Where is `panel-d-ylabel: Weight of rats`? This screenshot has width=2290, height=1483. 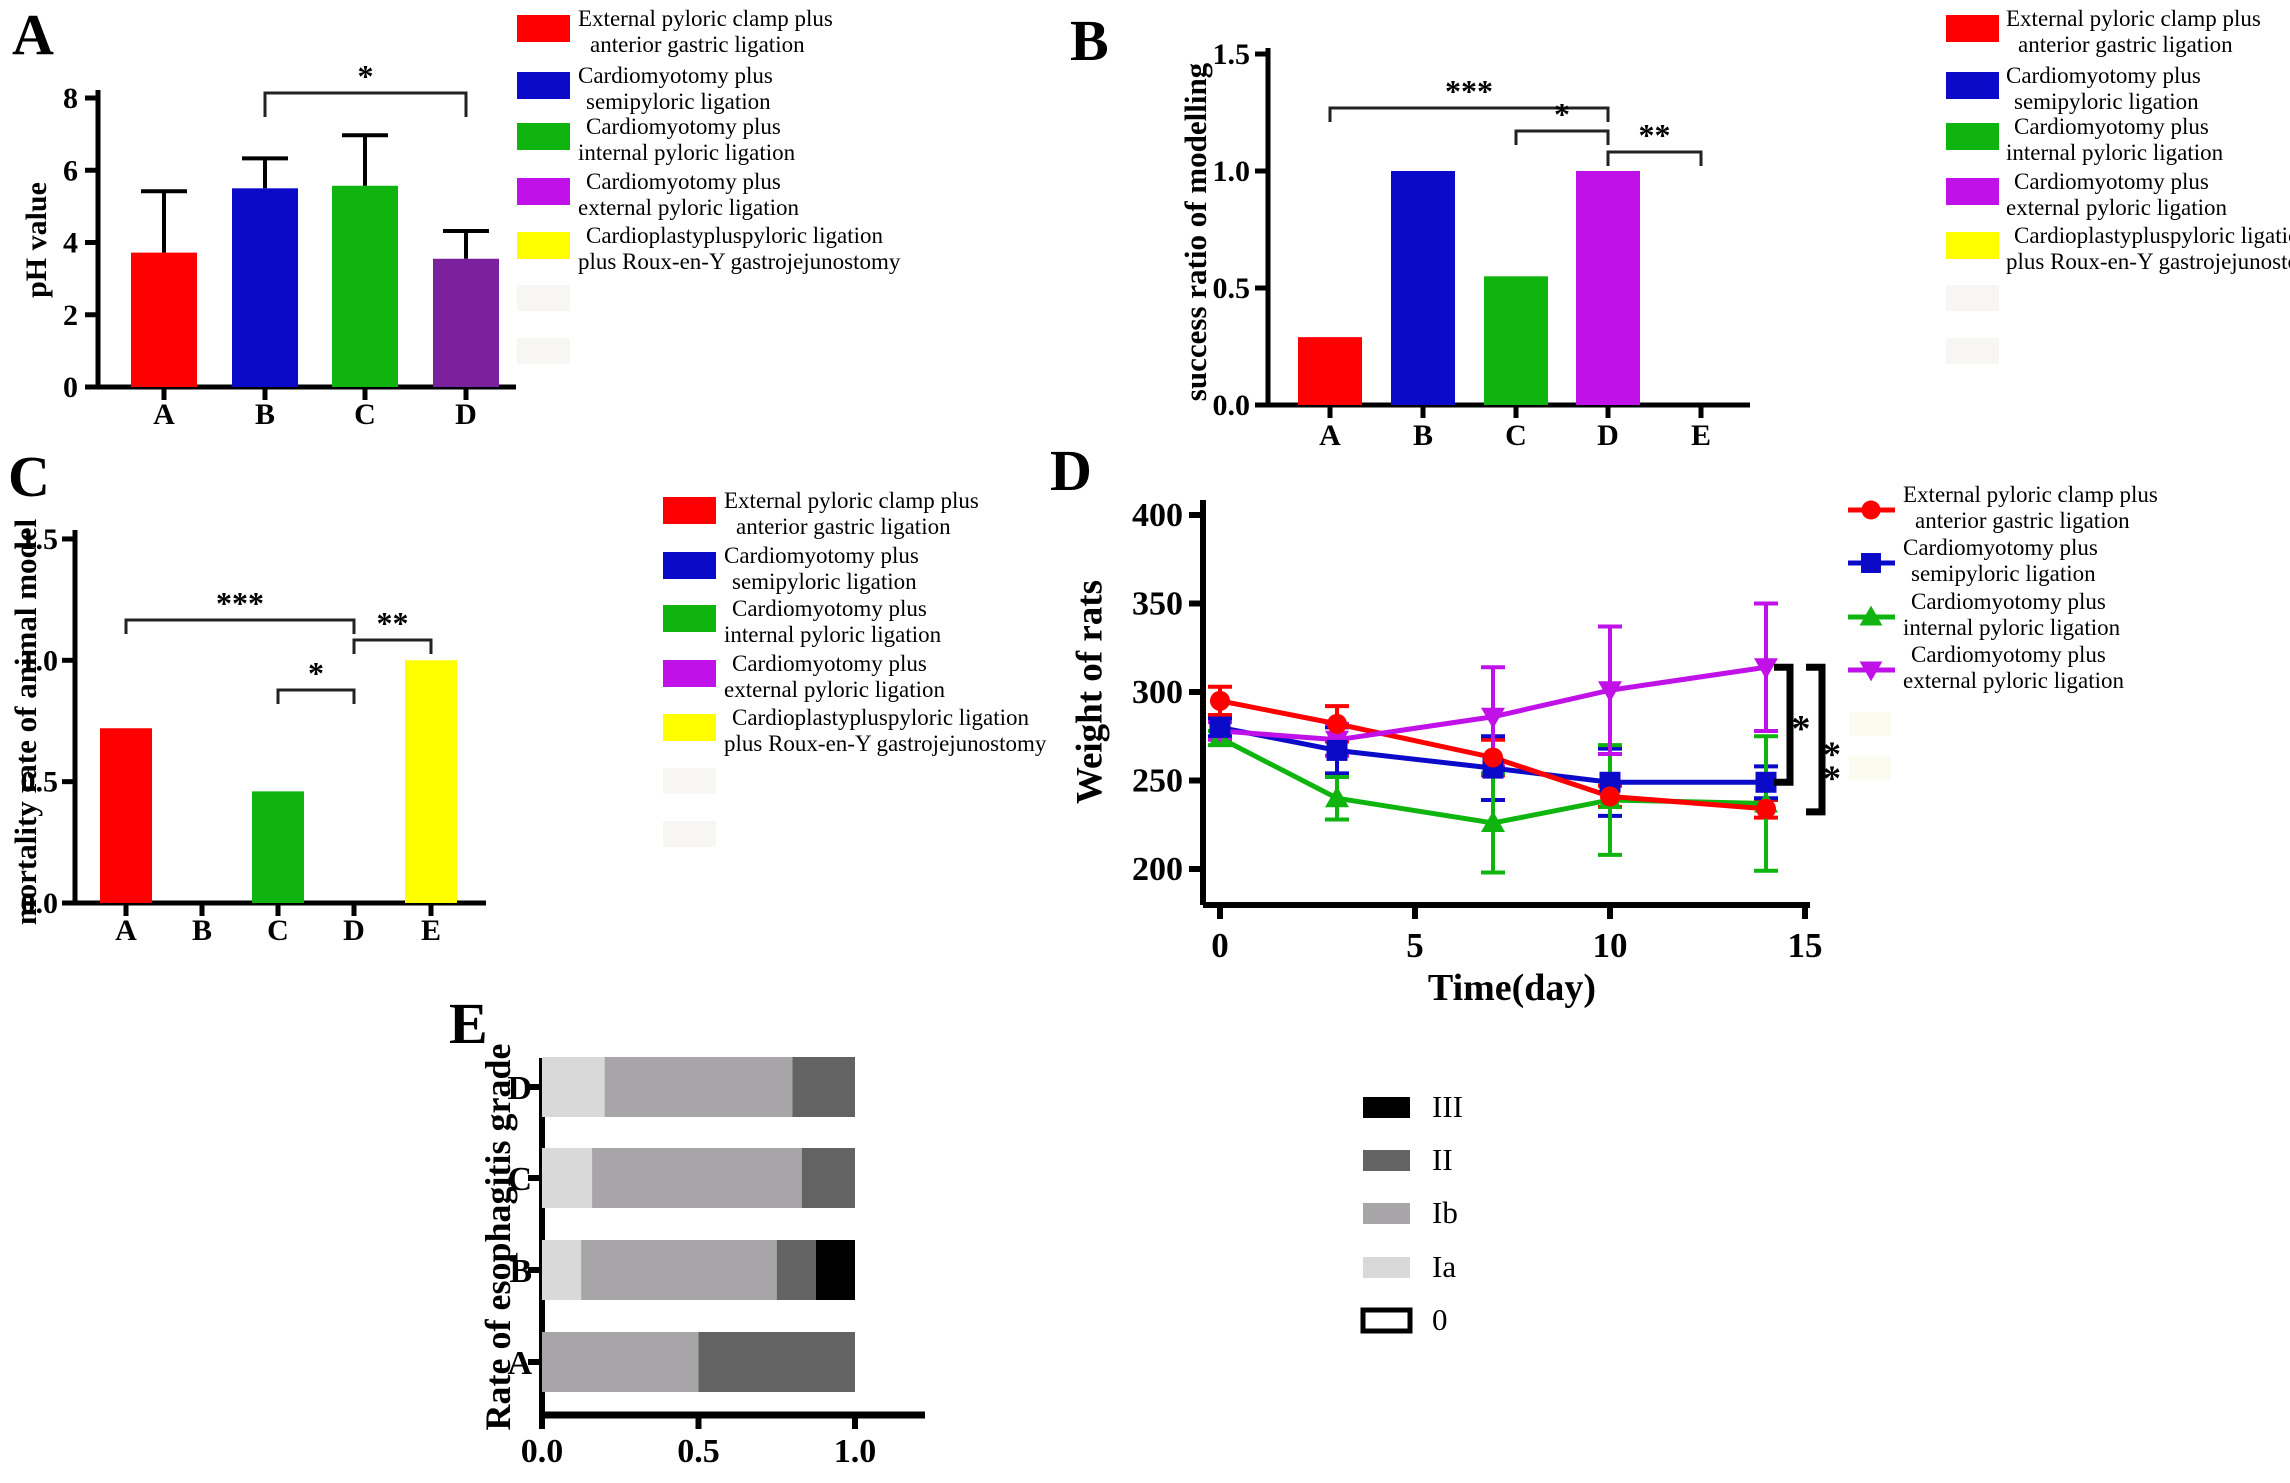
panel-d-ylabel: Weight of rats is located at coordinates (1090, 692).